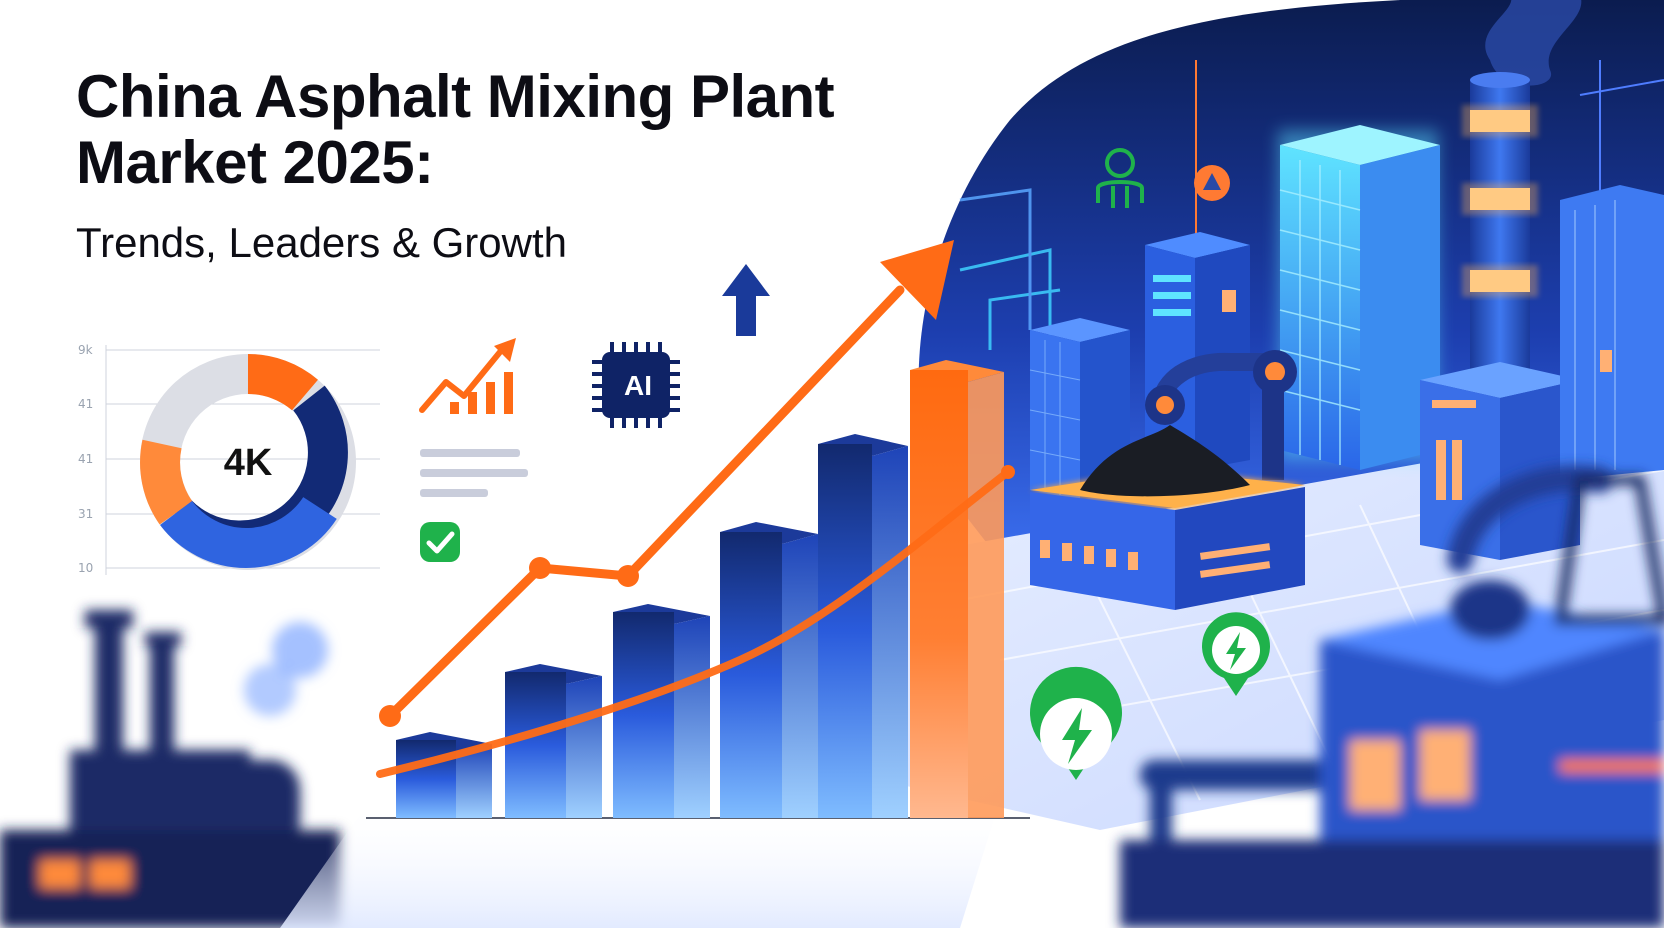 The image size is (1664, 928). I want to click on ai-chip-label: AI, so click(638, 385).